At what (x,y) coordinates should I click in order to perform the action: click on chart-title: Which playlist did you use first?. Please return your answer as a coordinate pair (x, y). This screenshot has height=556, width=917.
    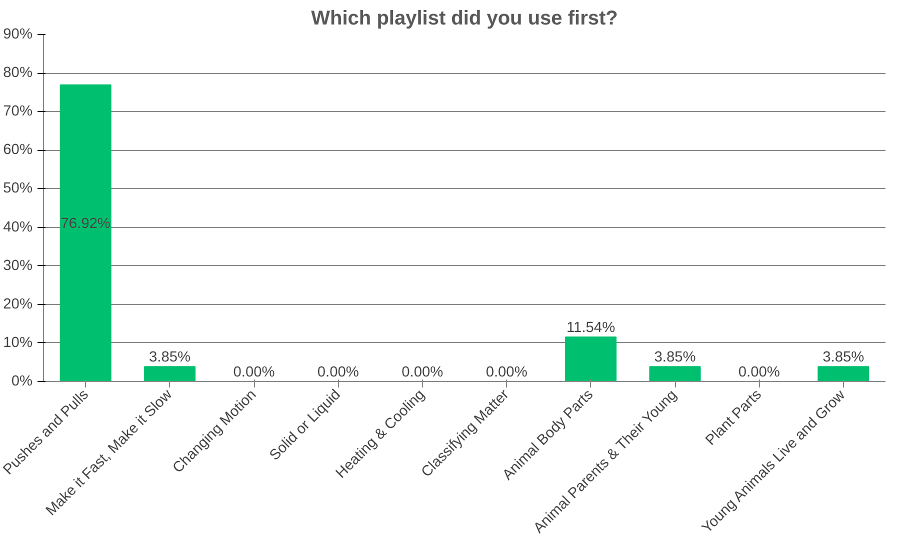
    Looking at the image, I should click on (464, 19).